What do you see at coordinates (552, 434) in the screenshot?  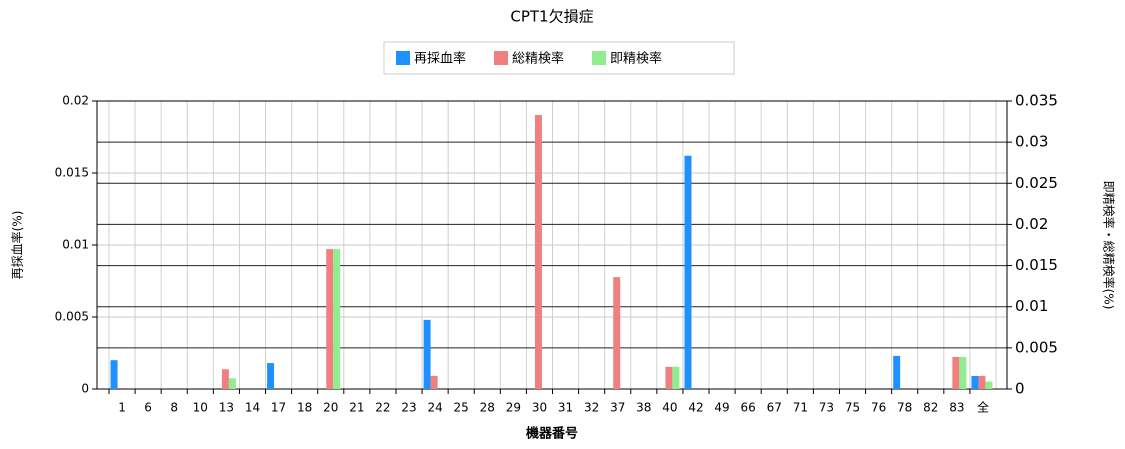 I see `x-axis-label: 機器番号` at bounding box center [552, 434].